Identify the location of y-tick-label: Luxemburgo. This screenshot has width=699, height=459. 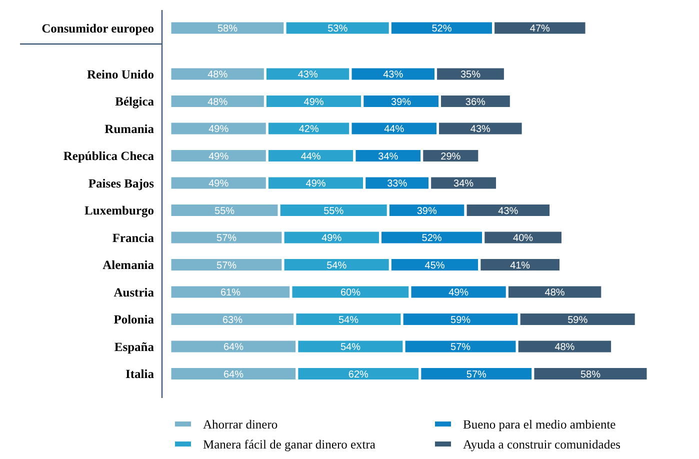
(119, 211).